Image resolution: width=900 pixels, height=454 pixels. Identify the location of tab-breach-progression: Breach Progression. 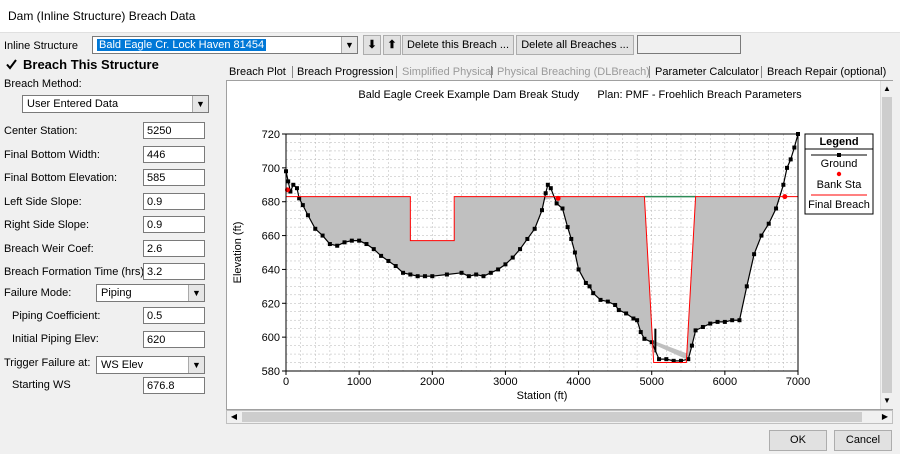
(345, 72).